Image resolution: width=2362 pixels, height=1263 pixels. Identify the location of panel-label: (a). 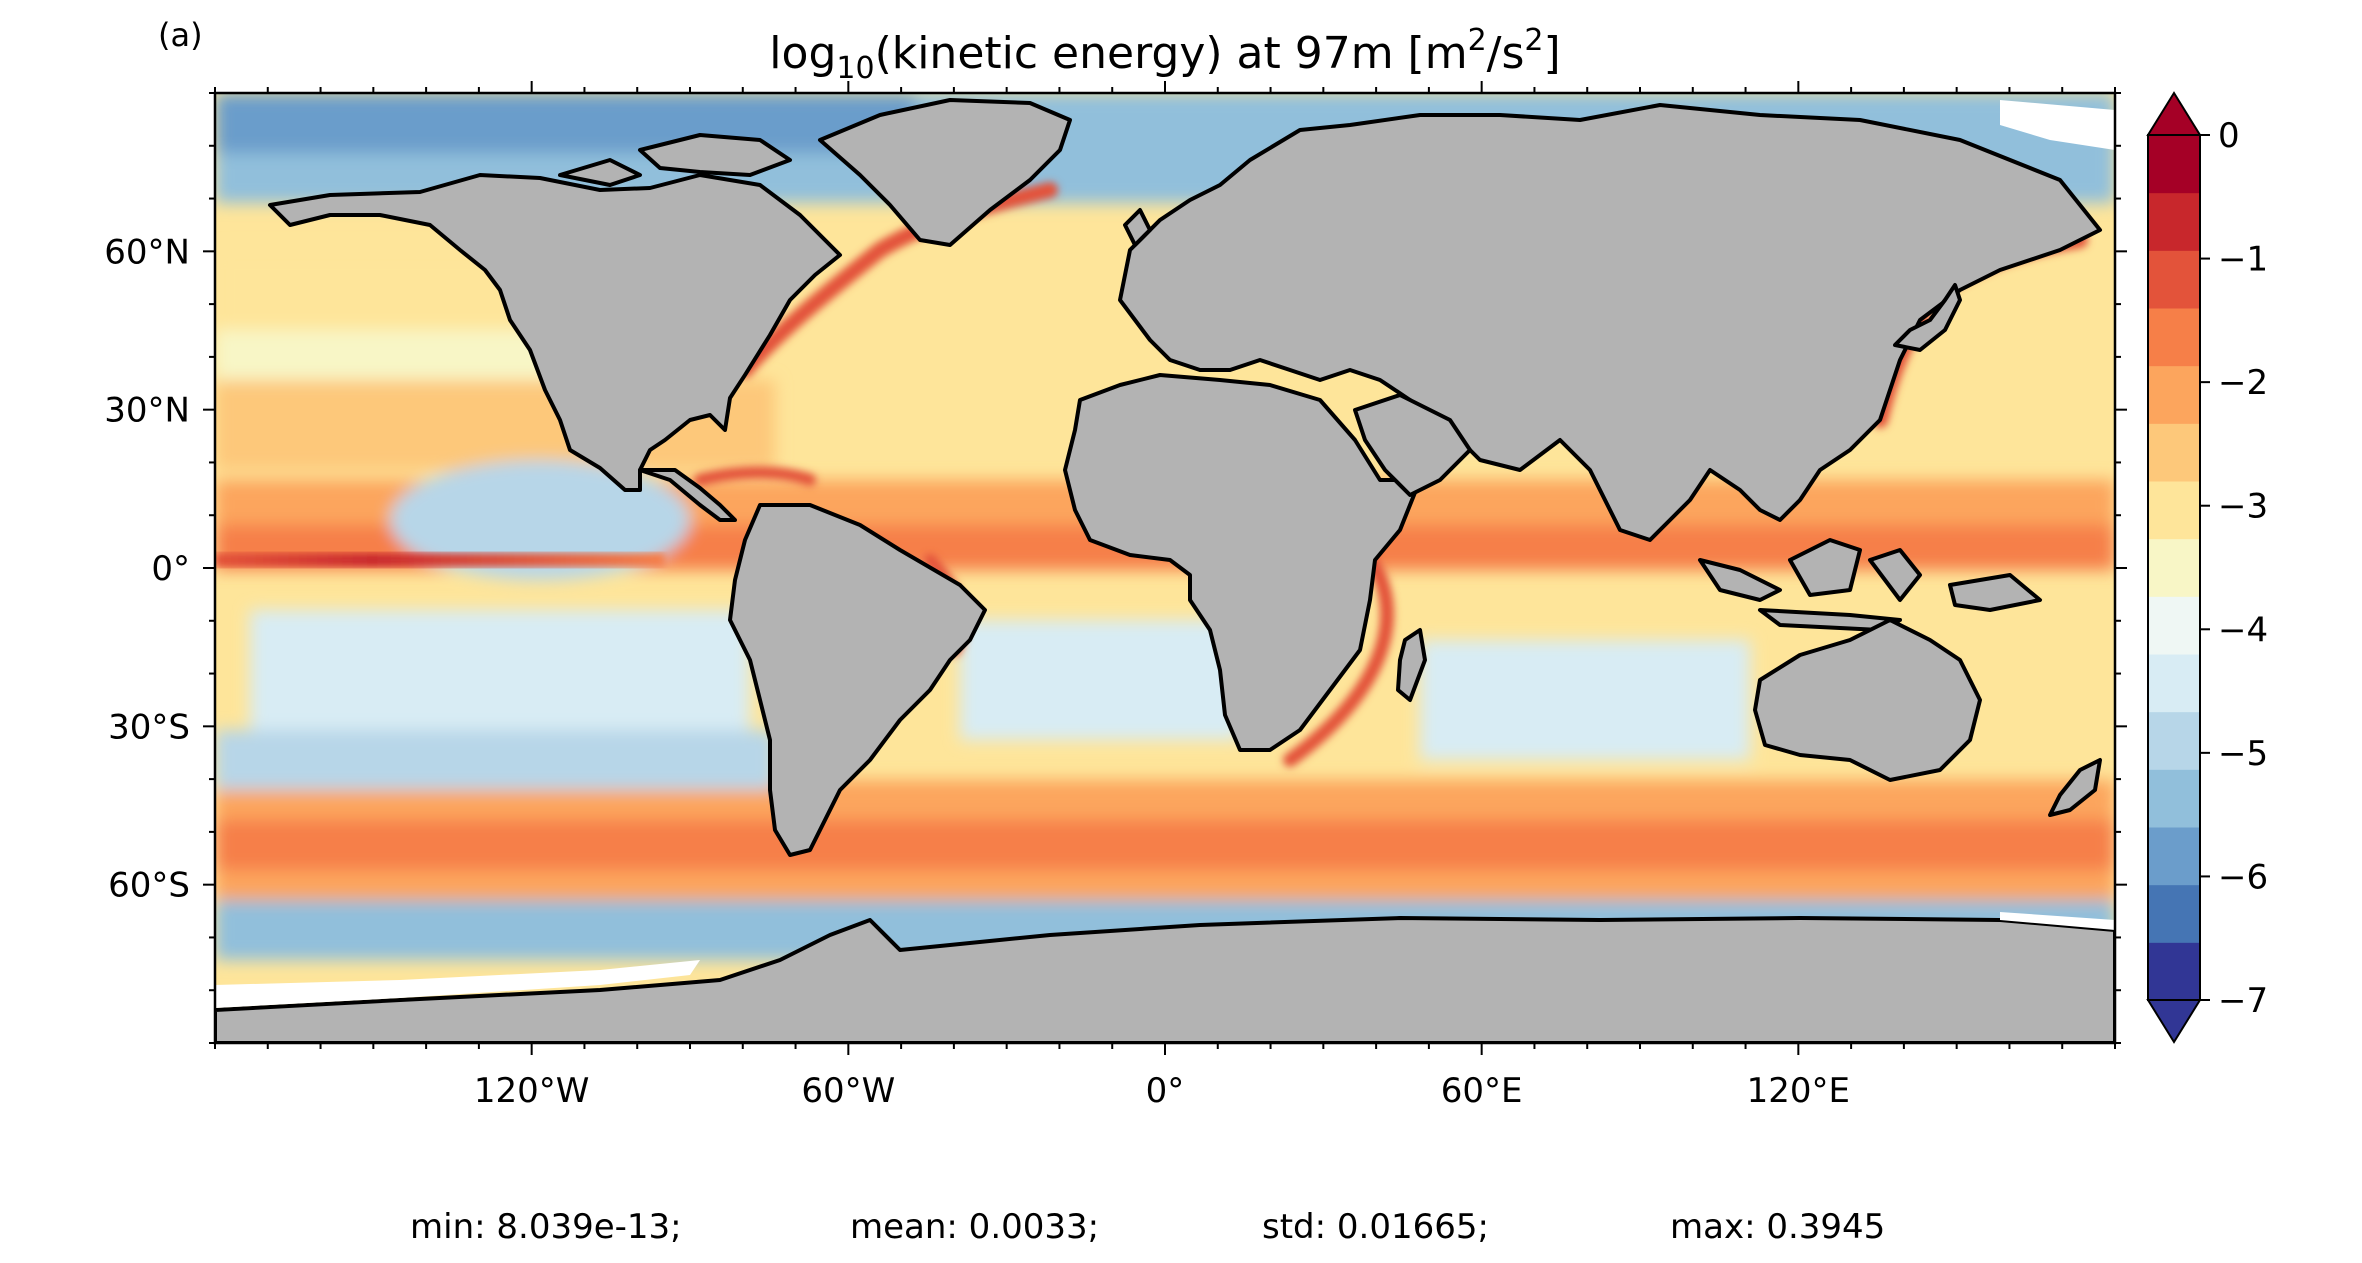
(180, 35).